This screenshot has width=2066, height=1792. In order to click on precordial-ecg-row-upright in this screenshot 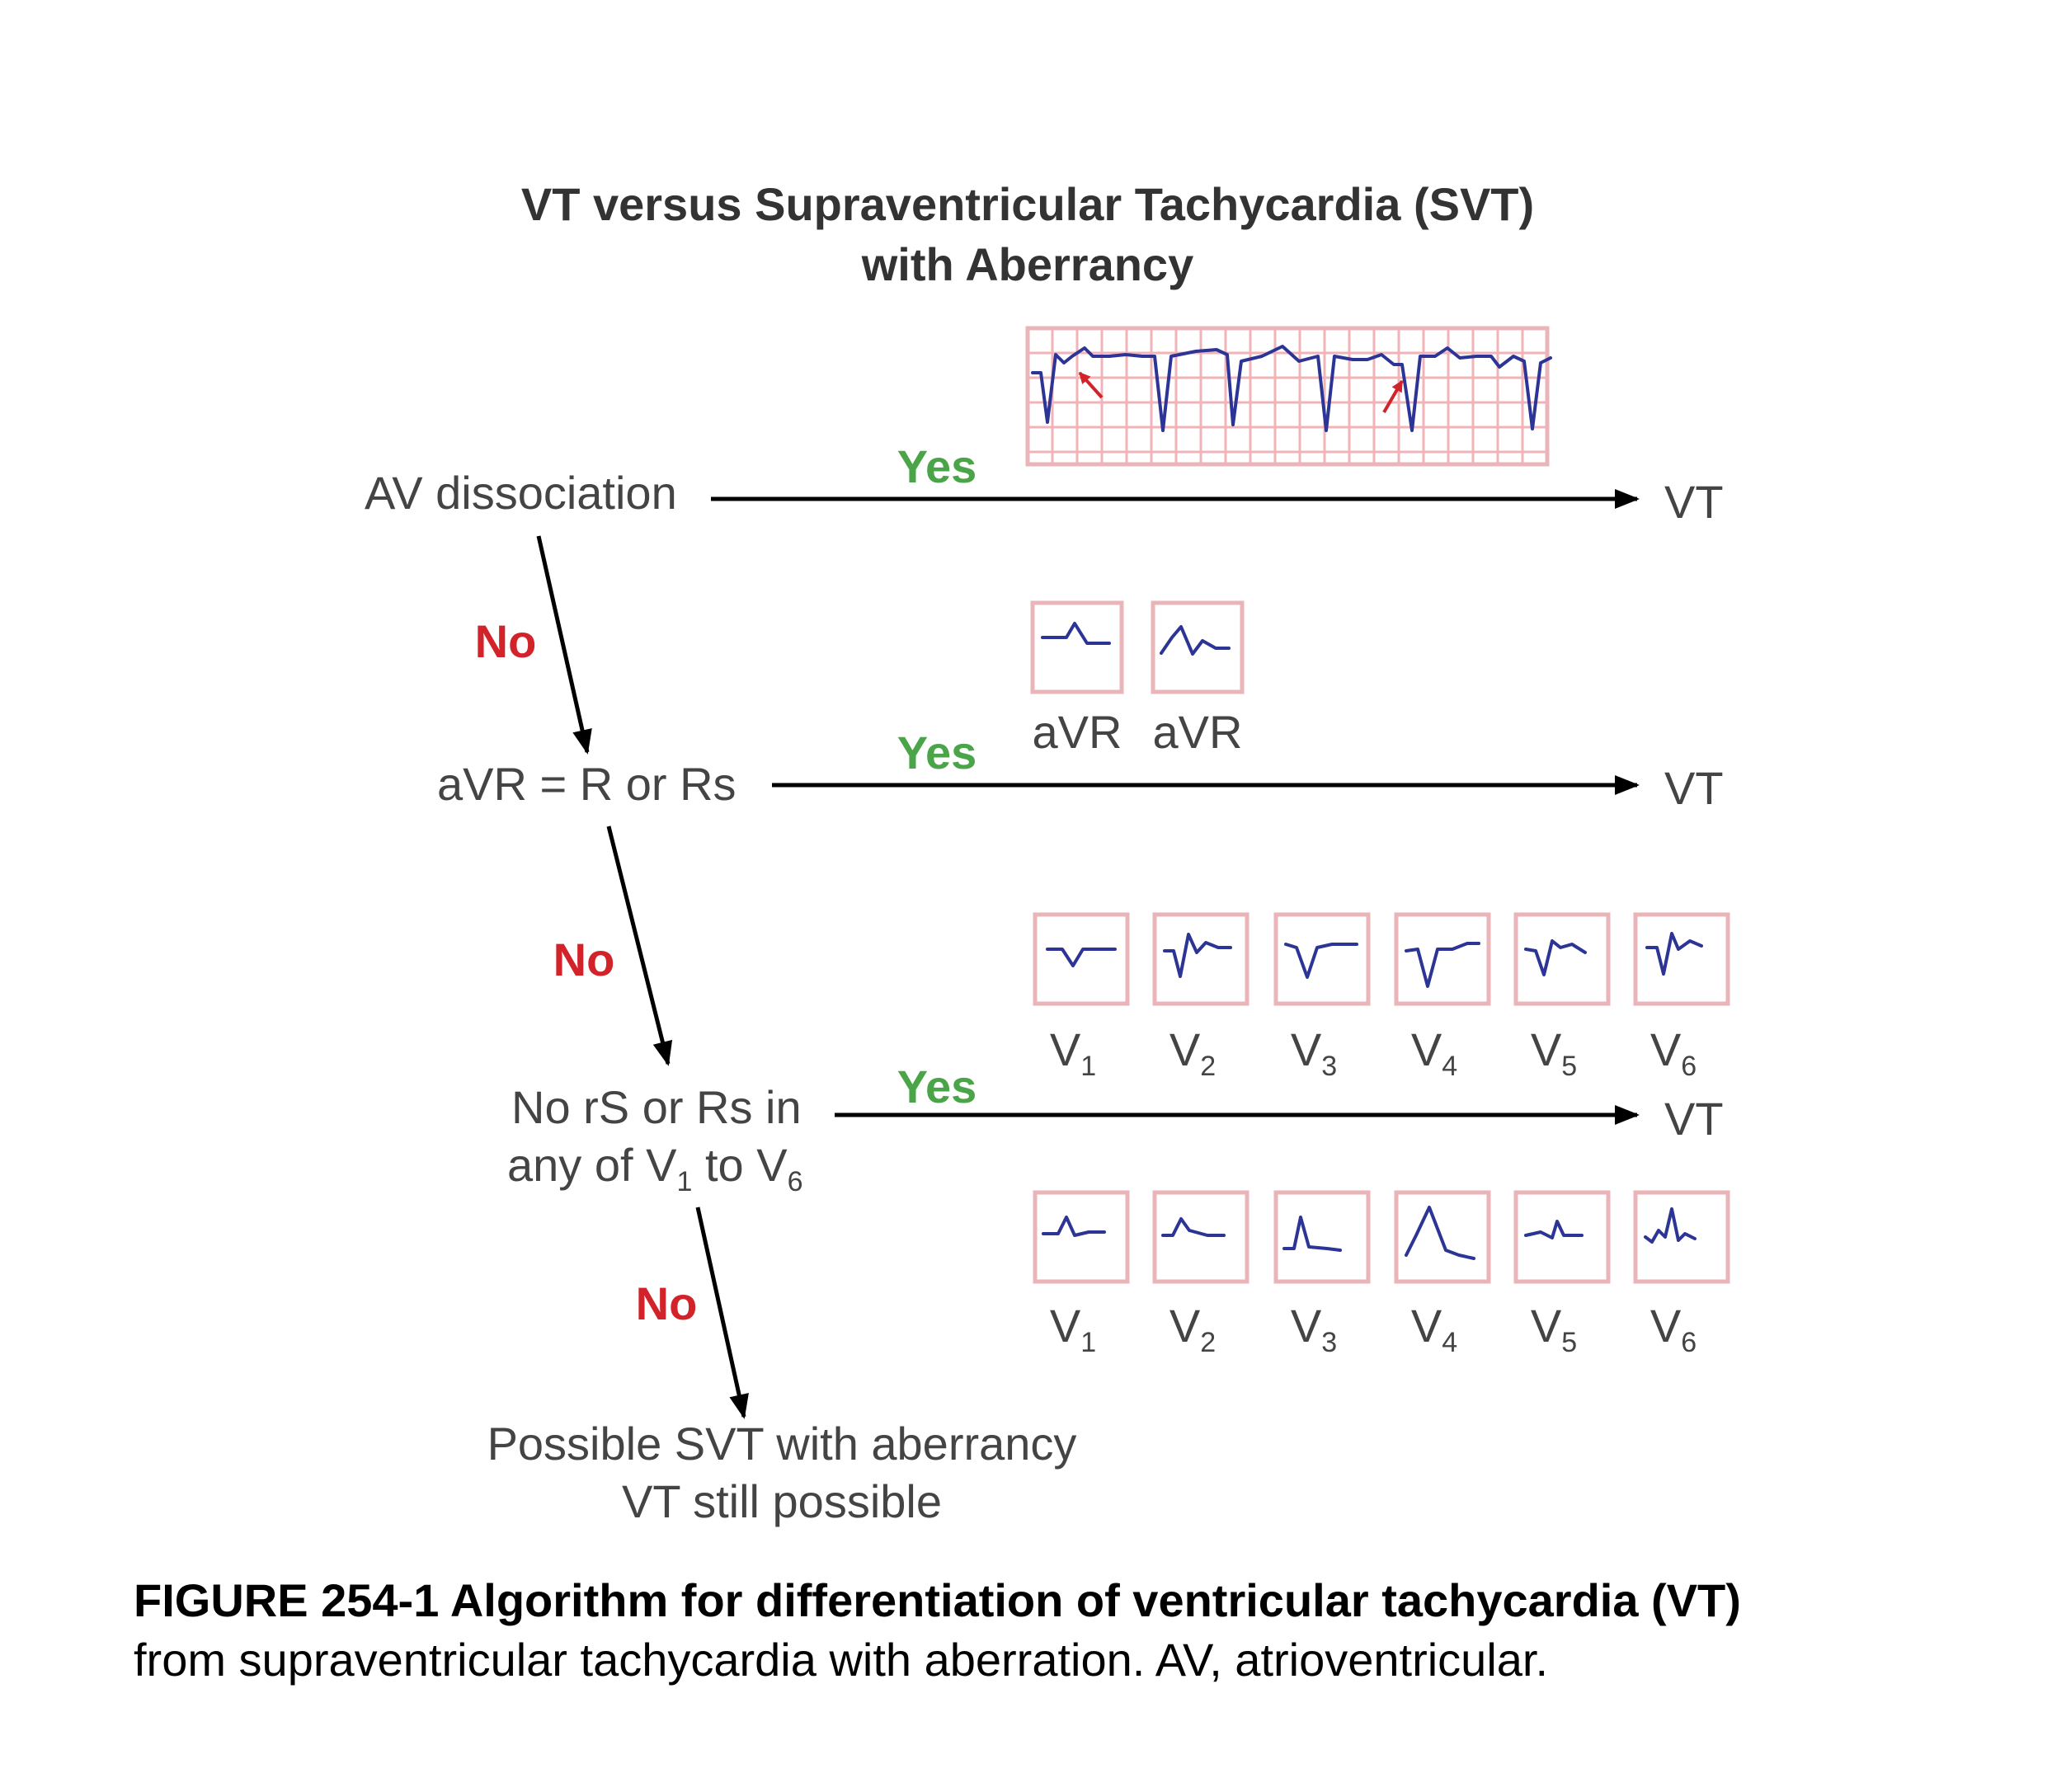, I will do `click(1381, 1237)`.